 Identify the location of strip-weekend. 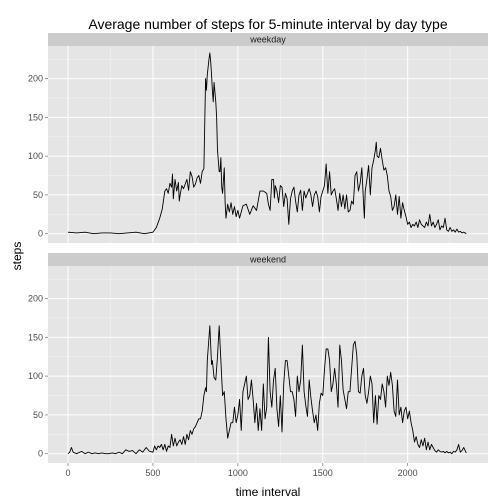
(268, 259).